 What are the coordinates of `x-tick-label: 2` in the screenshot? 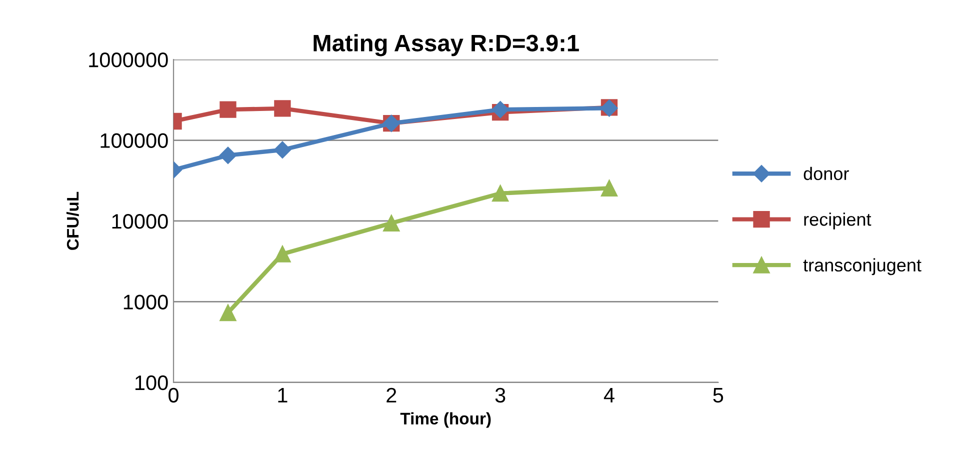 It's located at (391, 395).